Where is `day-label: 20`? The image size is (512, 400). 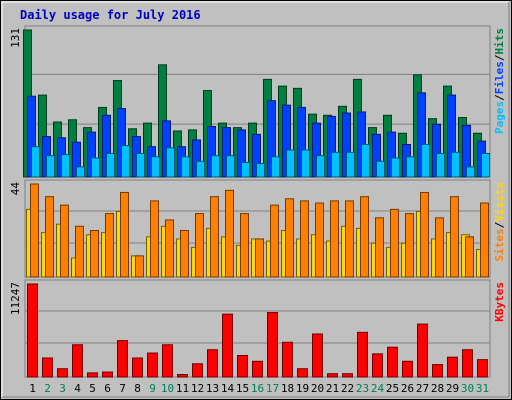 day-label: 20 is located at coordinates (317, 388).